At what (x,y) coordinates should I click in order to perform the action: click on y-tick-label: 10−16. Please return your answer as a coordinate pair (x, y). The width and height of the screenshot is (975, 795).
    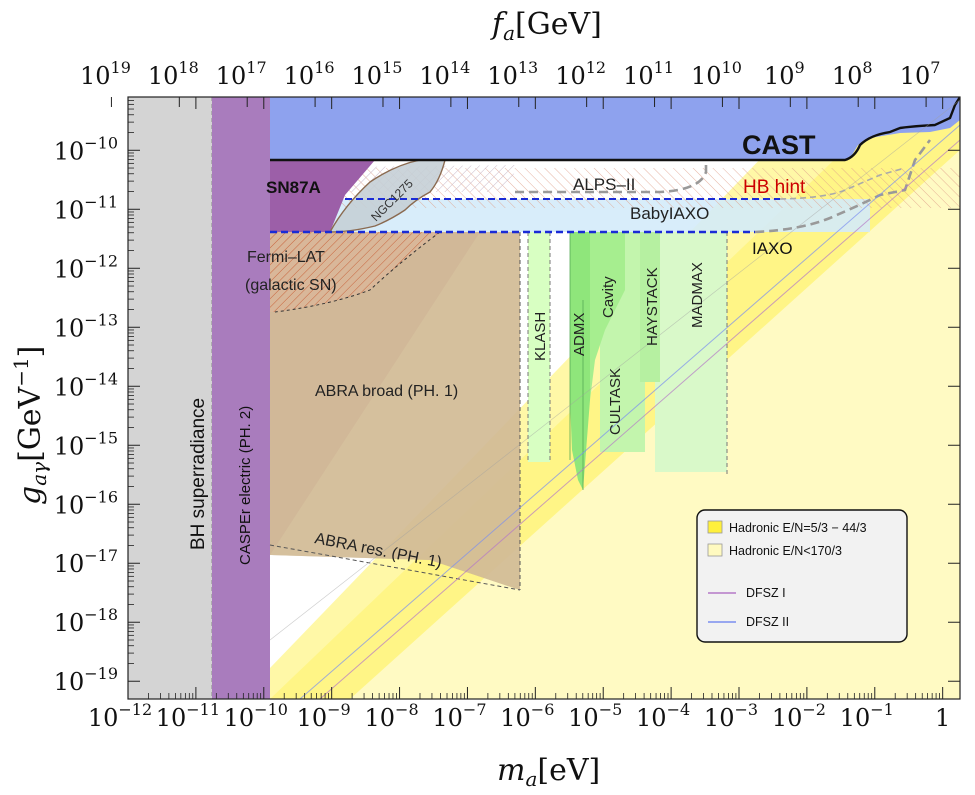
    Looking at the image, I should click on (86, 503).